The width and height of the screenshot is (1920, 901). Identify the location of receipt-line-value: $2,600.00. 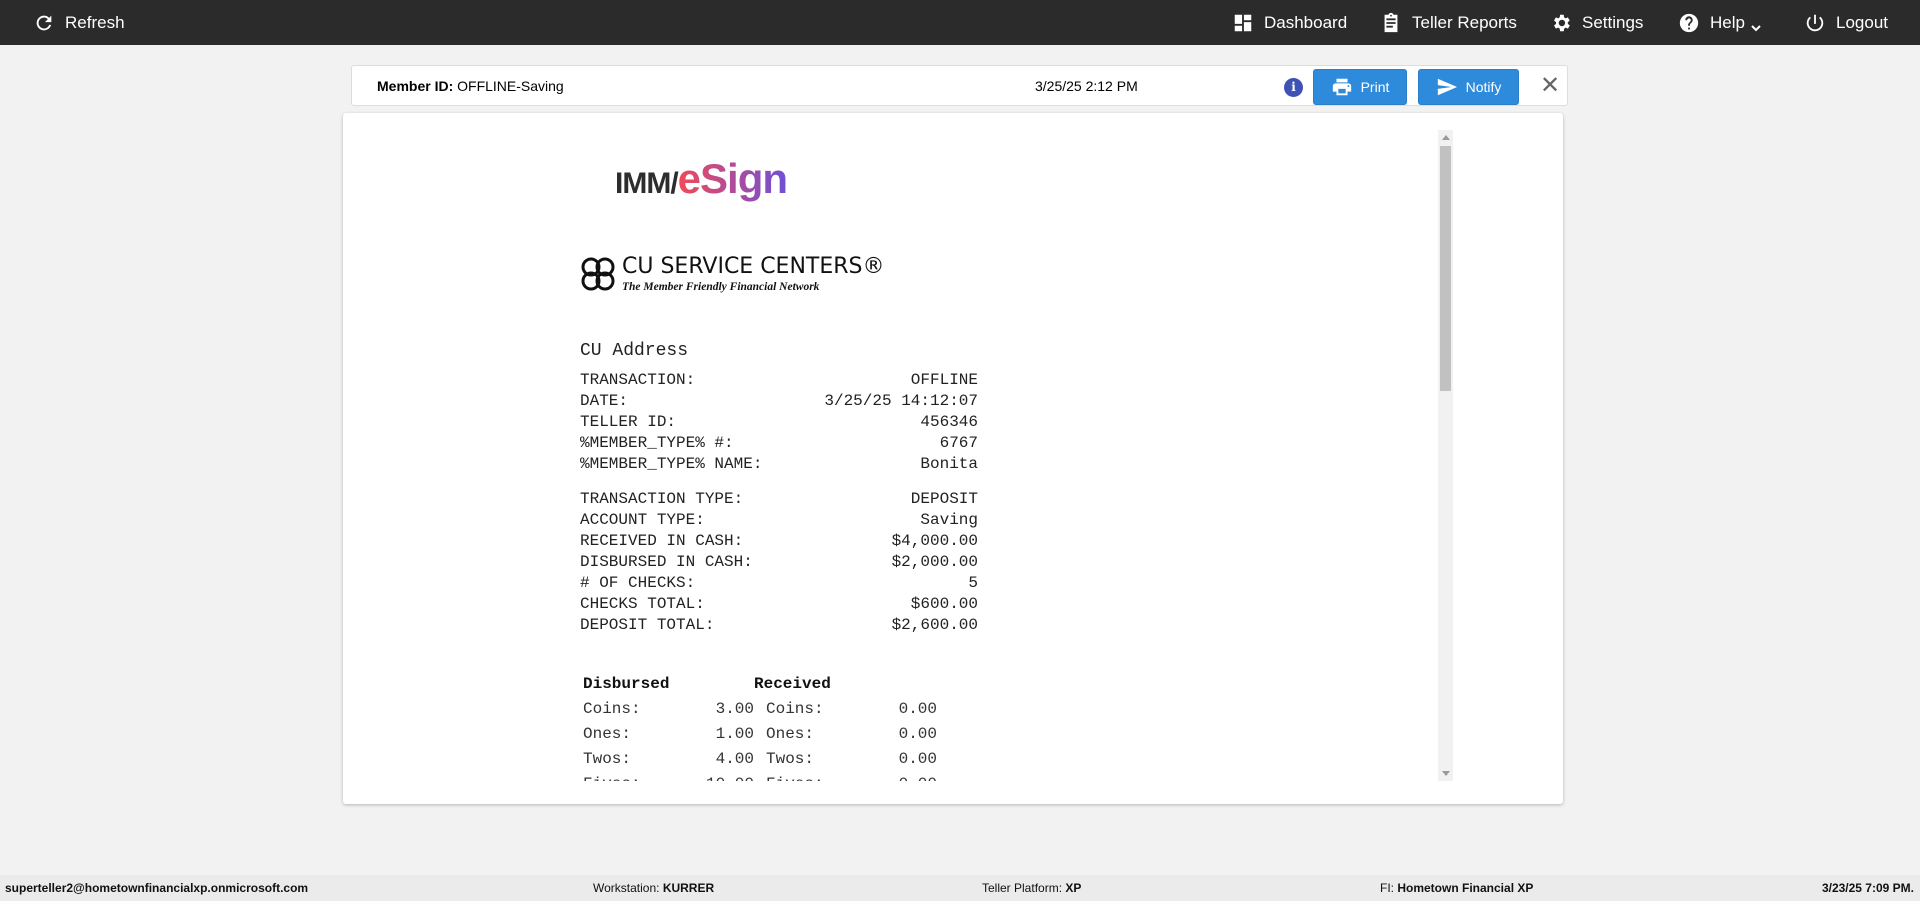
(934, 625).